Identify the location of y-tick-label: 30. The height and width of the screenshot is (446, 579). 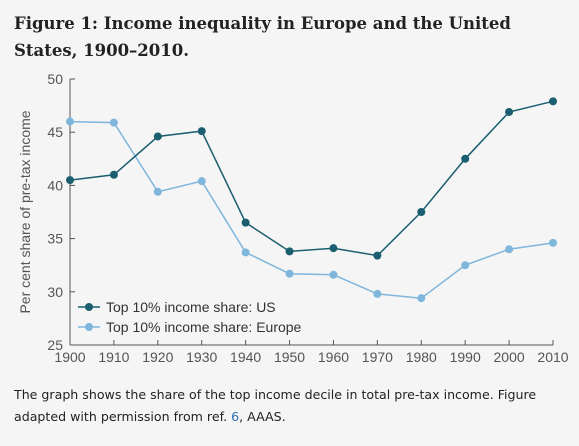
(55, 292).